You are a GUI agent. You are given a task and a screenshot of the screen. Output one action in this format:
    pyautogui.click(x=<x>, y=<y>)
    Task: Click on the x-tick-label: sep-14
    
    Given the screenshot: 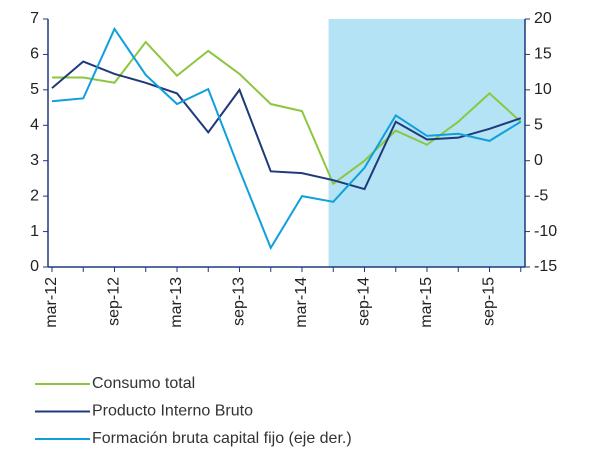 What is the action you would take?
    pyautogui.click(x=364, y=301)
    